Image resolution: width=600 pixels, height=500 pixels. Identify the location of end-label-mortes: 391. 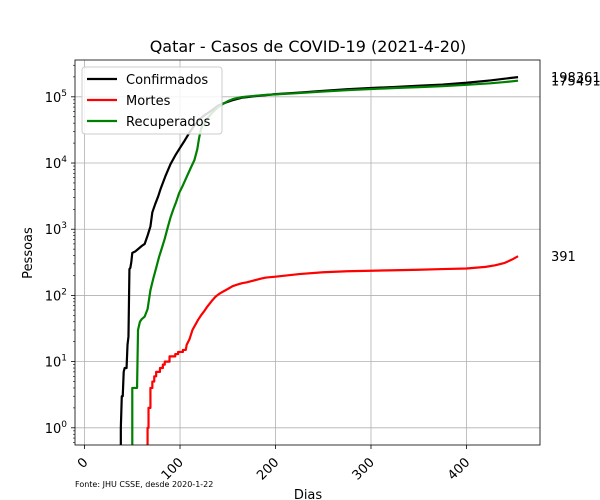
(563, 257).